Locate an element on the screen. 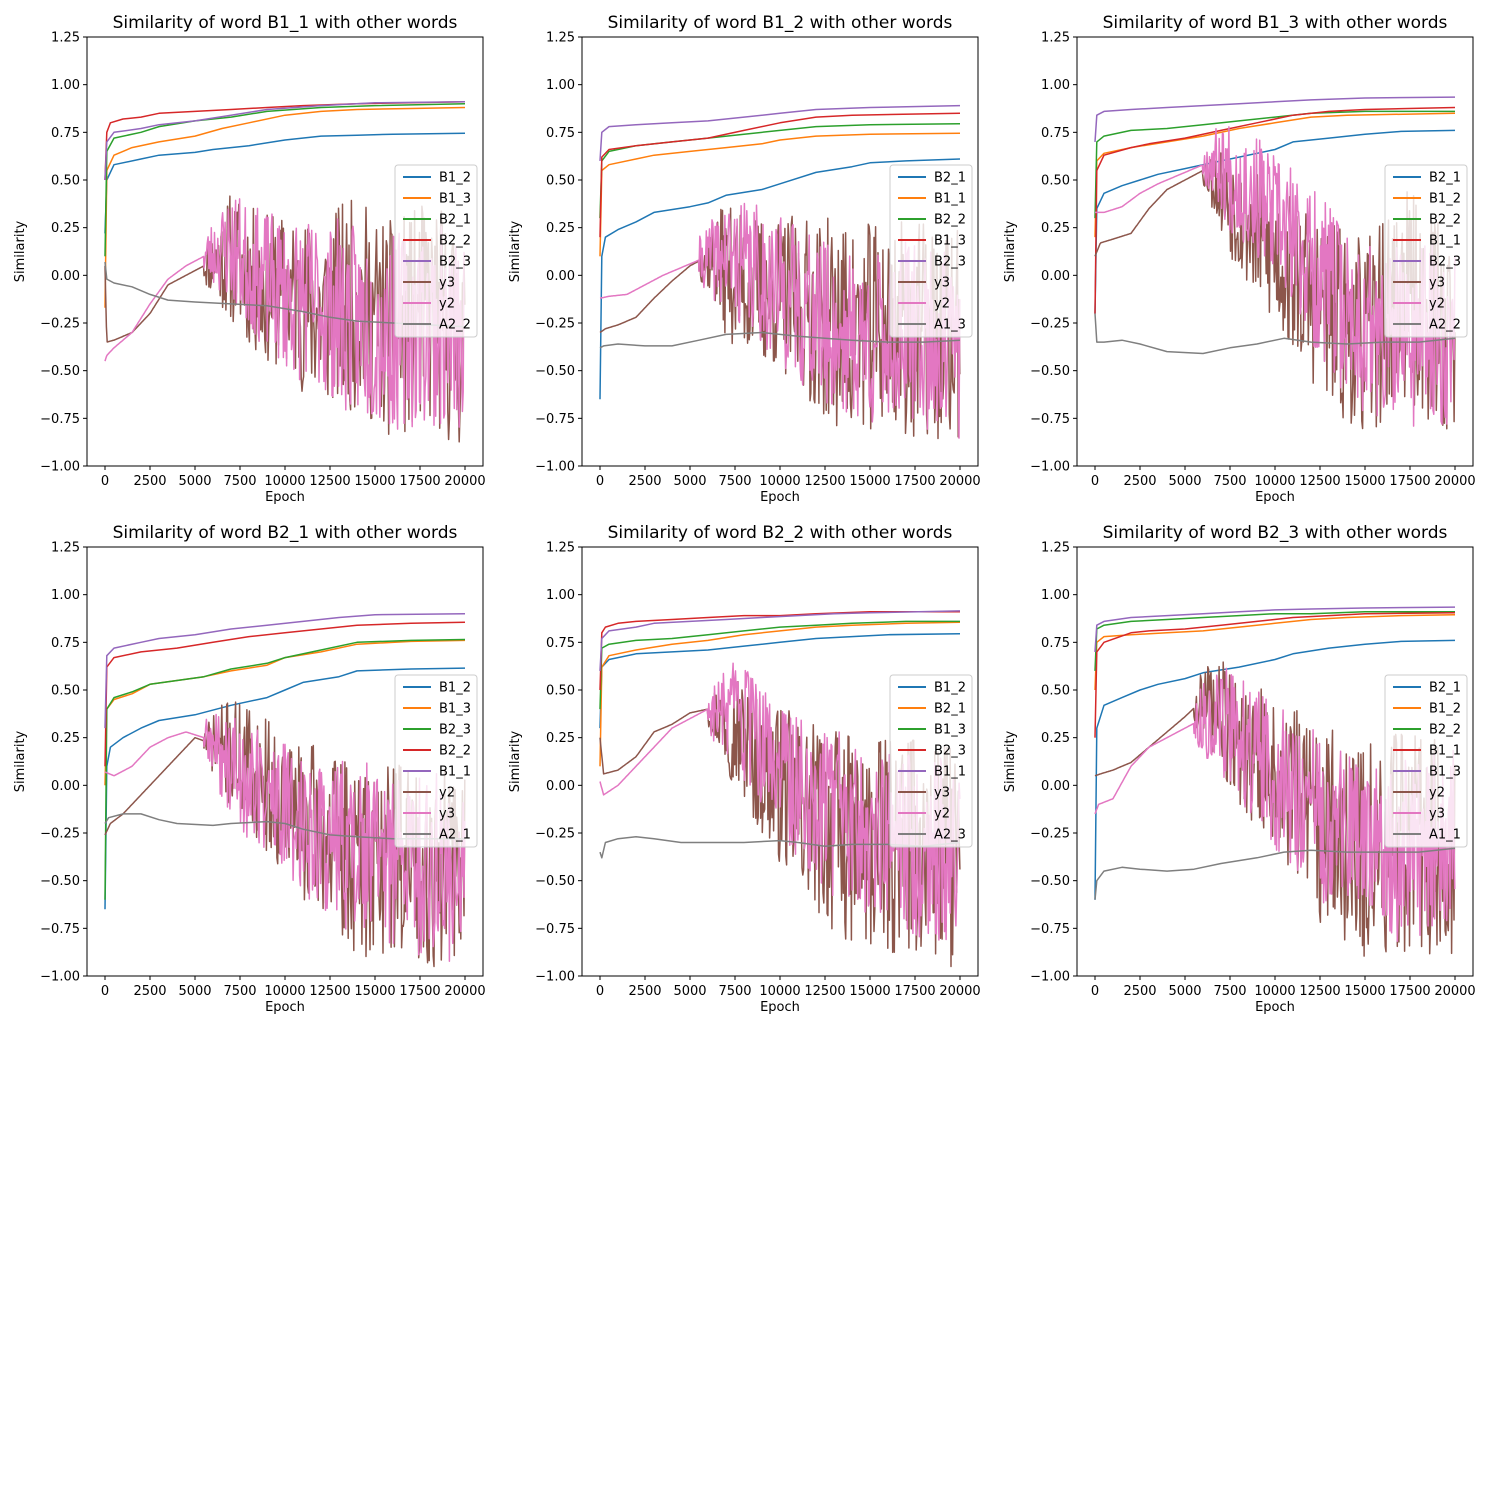  legend: B2_1 B1_2 B2_2 B1_1 B1_3 y2 y3 A1_1 is located at coordinates (1426, 761).